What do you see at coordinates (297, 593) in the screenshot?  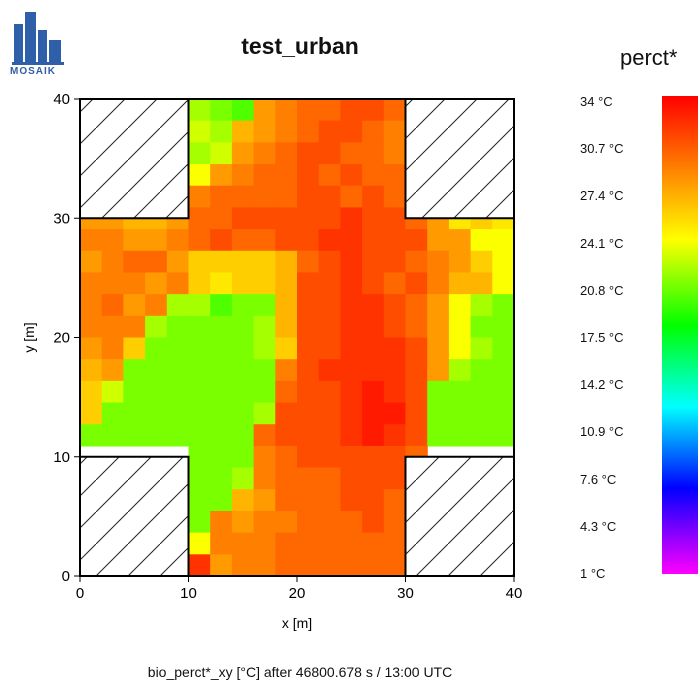 I see `x-tick-label: 20` at bounding box center [297, 593].